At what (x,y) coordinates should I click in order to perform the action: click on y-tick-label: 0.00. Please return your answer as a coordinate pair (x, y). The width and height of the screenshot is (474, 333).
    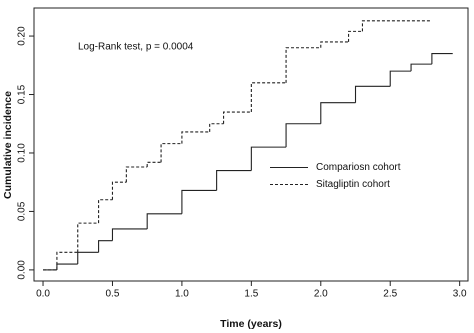
    Looking at the image, I should click on (22, 270).